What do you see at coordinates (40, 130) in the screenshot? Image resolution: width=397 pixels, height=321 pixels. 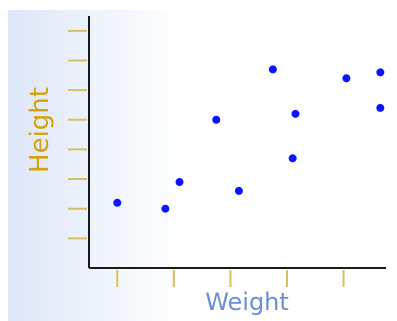 I see `y-axis-label: Height` at bounding box center [40, 130].